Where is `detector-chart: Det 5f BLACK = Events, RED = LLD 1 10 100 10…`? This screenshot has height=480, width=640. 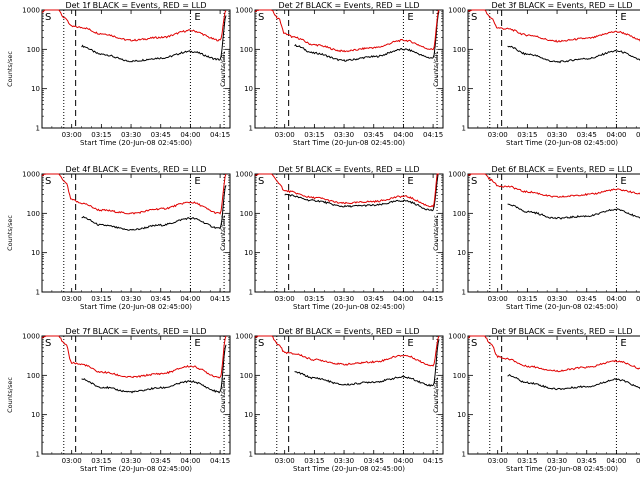 detector-chart: Det 5f BLACK = Events, RED = LLD 1 10 100 10… is located at coordinates (331, 238).